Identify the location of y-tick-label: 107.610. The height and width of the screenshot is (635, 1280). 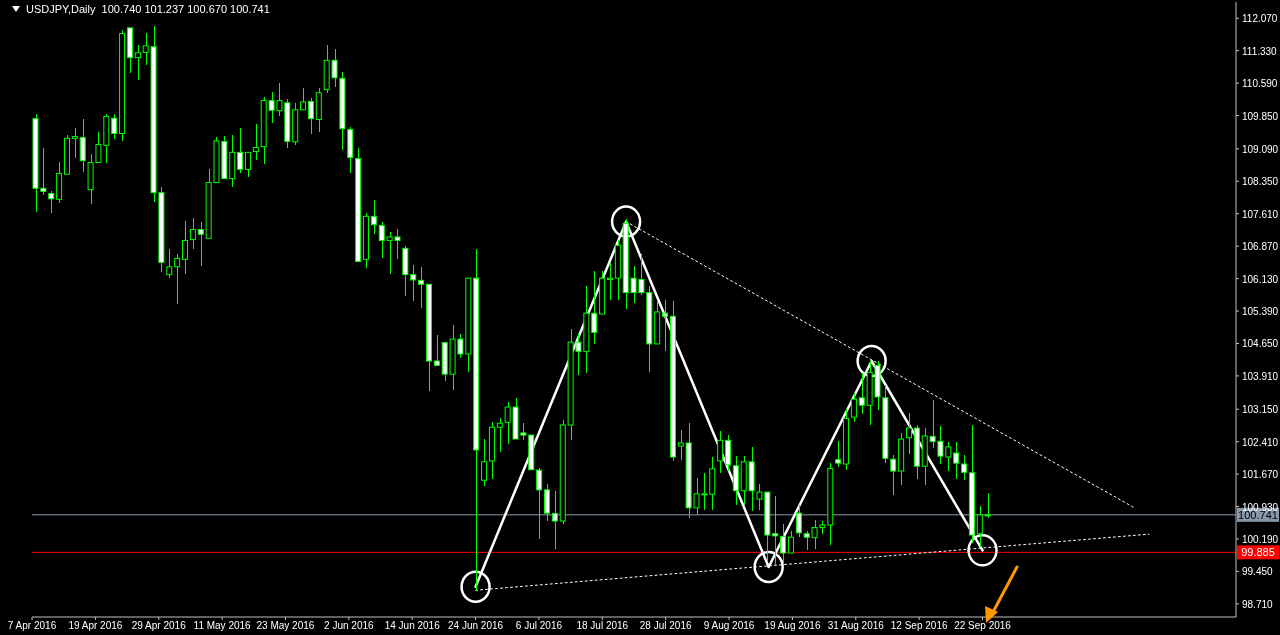
(1260, 214).